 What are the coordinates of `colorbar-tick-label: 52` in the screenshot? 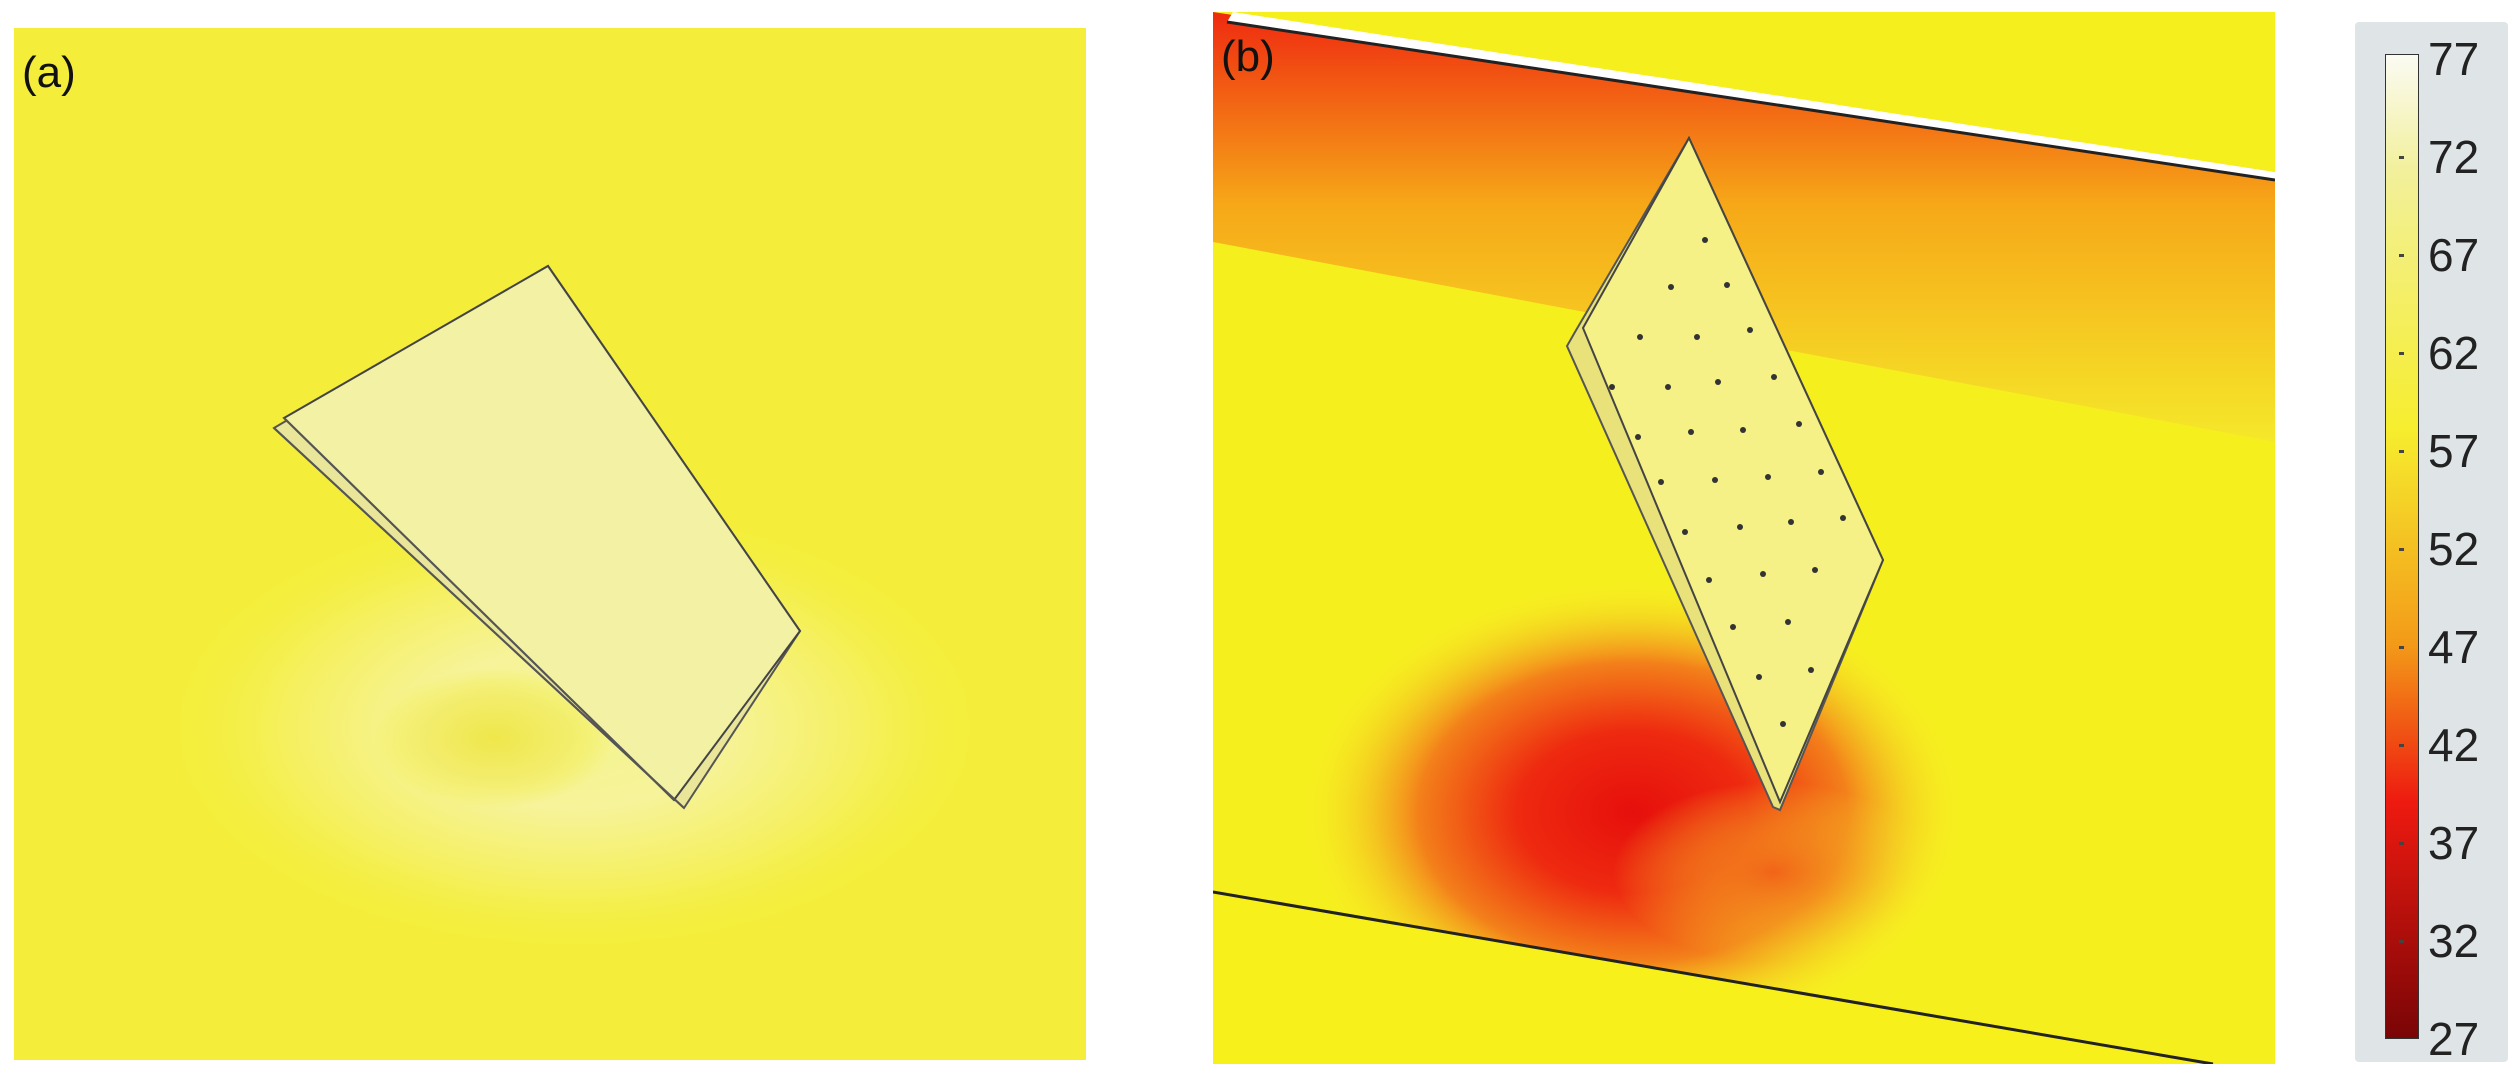 It's located at (2454, 549).